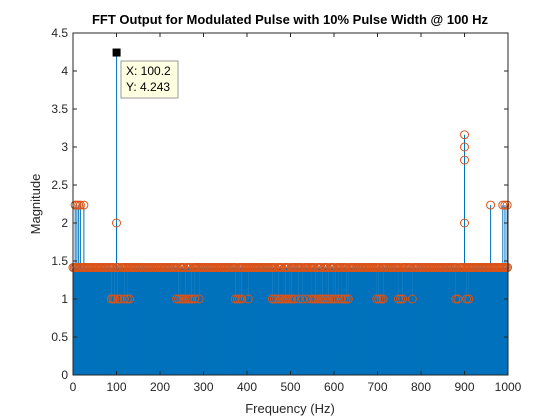 Image resolution: width=560 pixels, height=420 pixels. I want to click on x-tick-label: 800, so click(421, 387).